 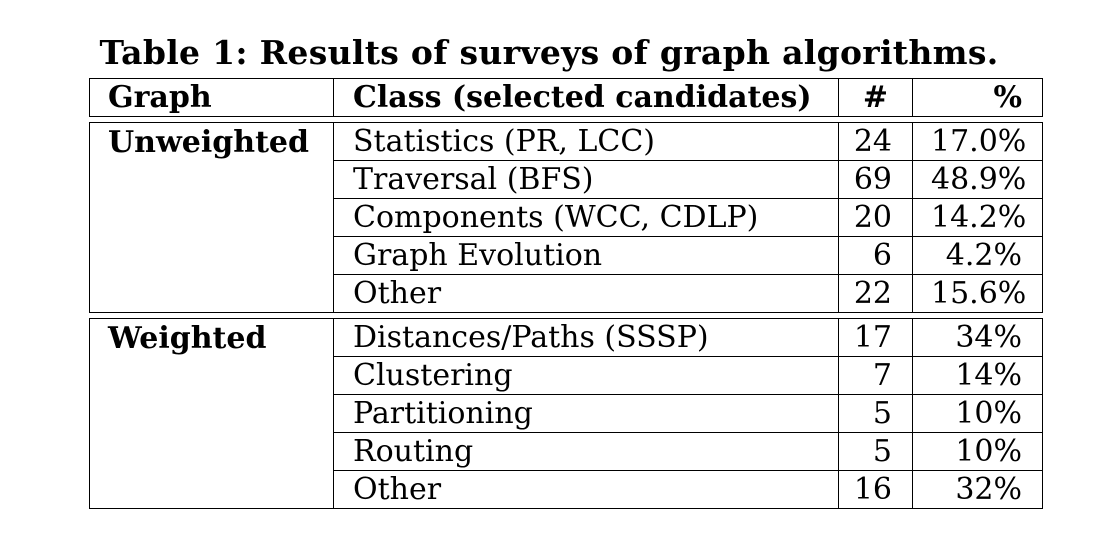 I want to click on percent-cell: 34%, so click(x=977, y=337).